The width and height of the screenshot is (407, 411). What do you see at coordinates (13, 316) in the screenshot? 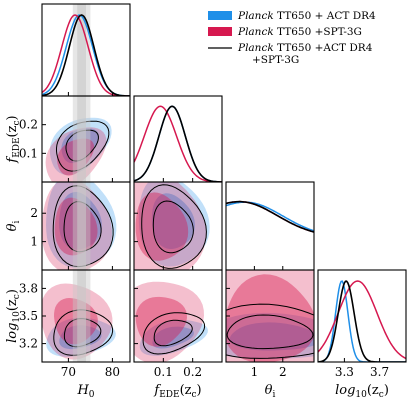
I see `ylabel-logzc: log10(zc)` at bounding box center [13, 316].